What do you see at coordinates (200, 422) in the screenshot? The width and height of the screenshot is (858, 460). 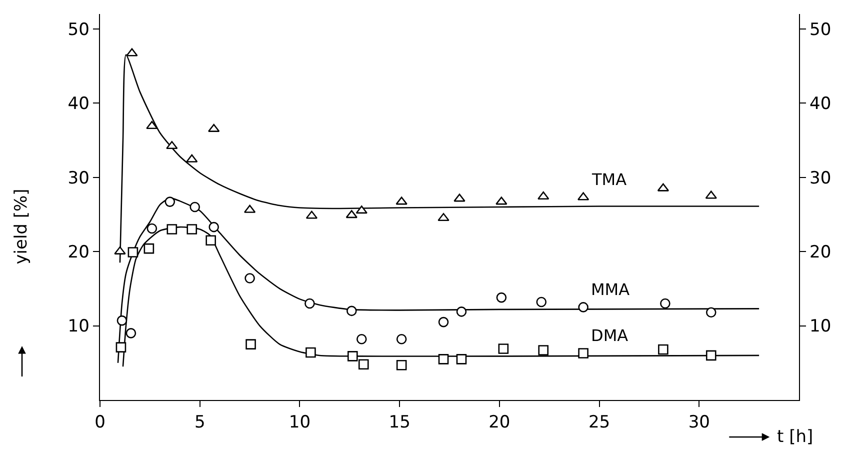 I see `x-tick-label: 5` at bounding box center [200, 422].